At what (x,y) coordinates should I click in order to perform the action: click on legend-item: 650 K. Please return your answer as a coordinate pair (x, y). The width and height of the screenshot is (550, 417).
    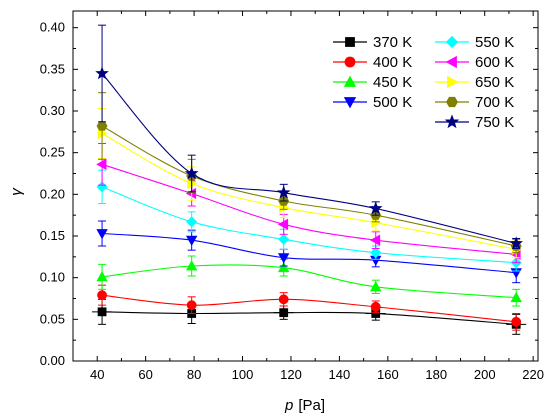
    Looking at the image, I should click on (474, 82).